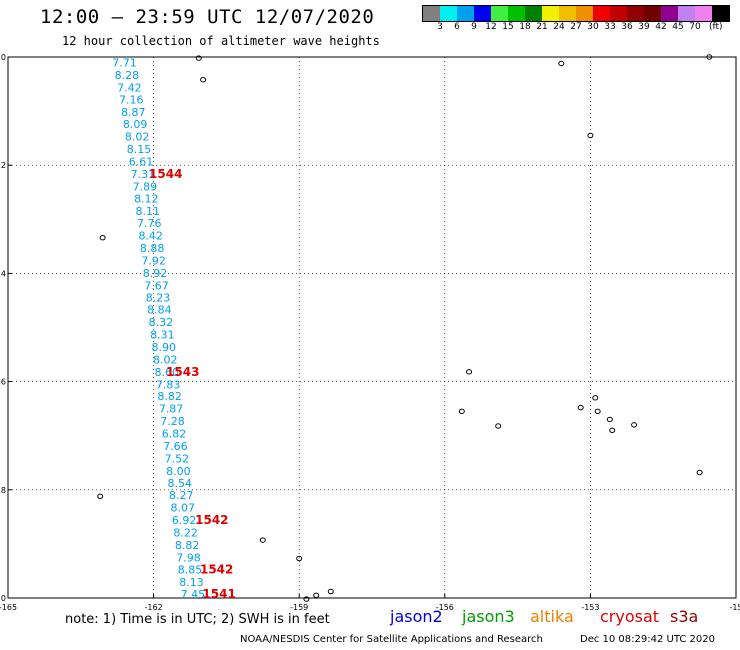 The width and height of the screenshot is (740, 650). I want to click on wave-height-value: 8.09, so click(135, 124).